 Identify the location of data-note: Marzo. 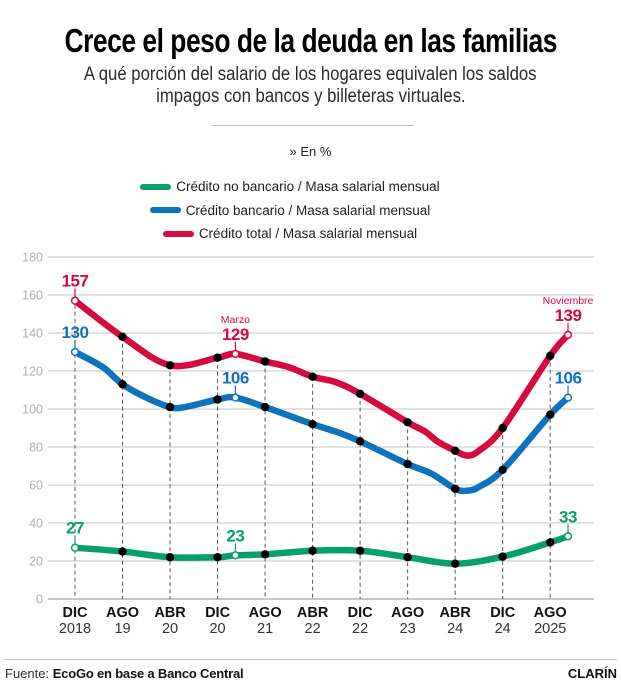
(235, 320).